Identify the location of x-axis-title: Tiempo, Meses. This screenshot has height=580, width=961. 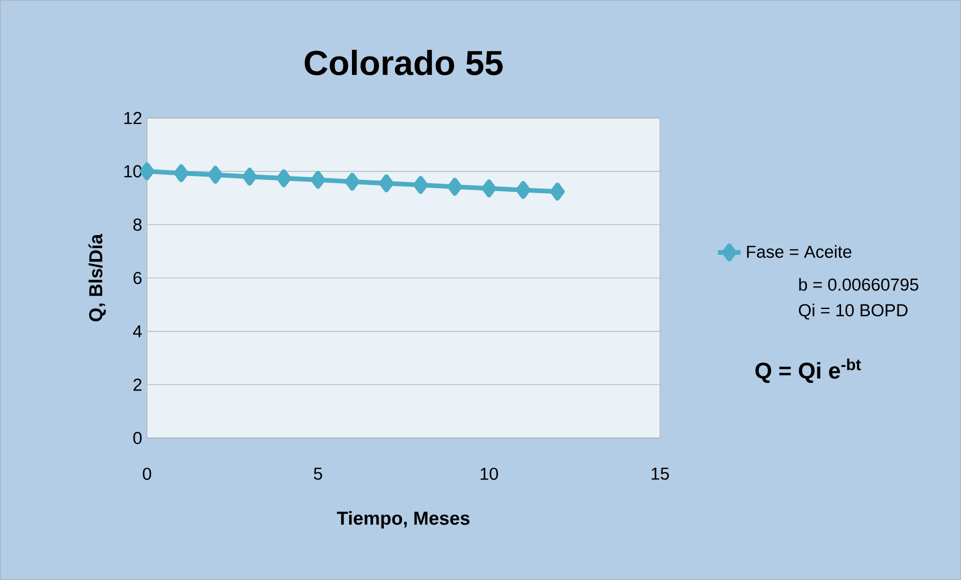
(403, 520).